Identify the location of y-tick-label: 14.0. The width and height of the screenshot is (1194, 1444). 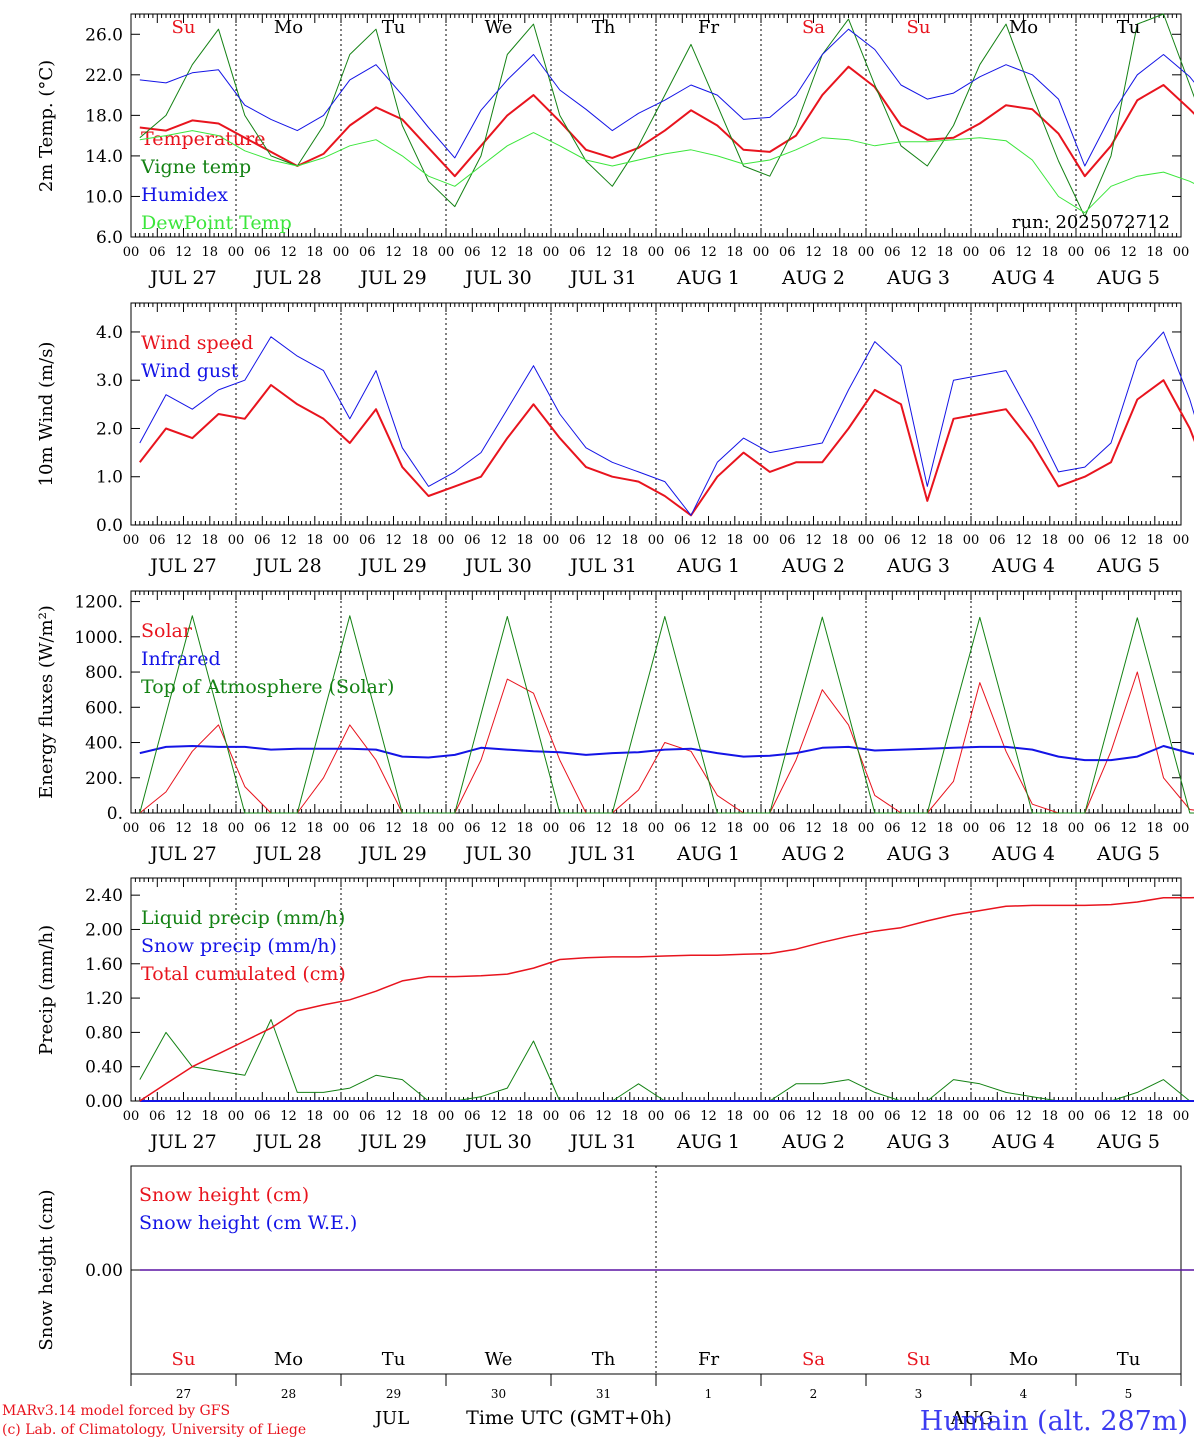
(104, 157).